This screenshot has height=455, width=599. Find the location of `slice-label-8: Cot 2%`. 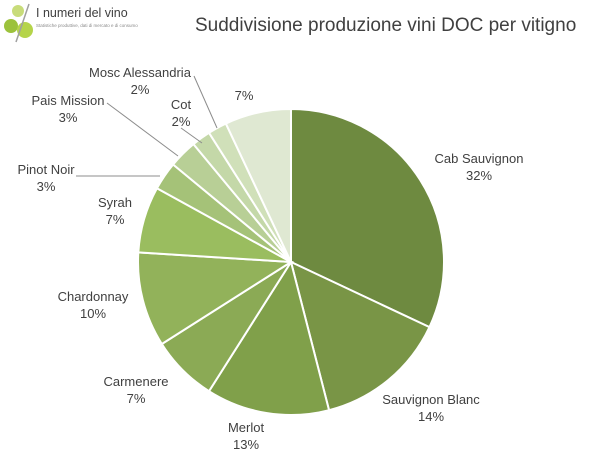

slice-label-8: Cot 2% is located at coordinates (181, 113).